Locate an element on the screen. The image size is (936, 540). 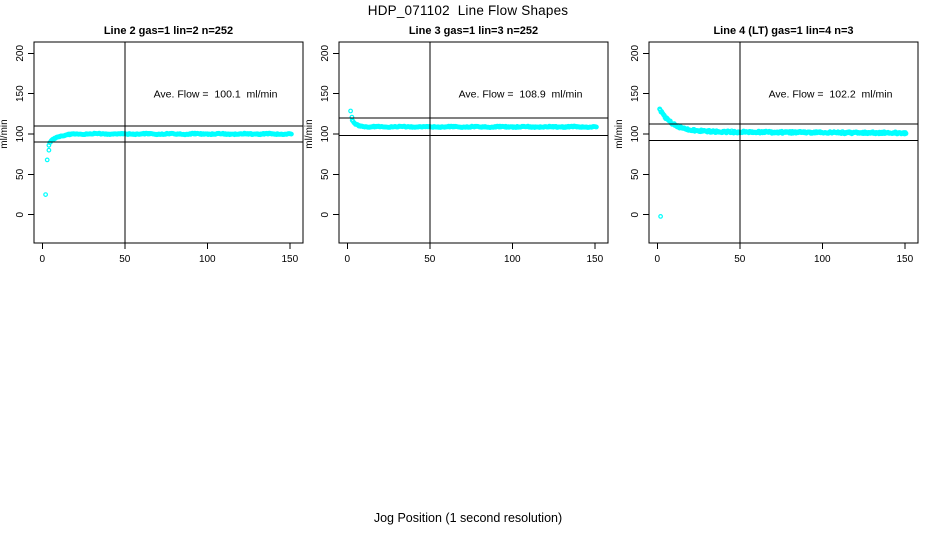
ave-flow-annotation: Ave. Flow = 100.1 ml/min is located at coordinates (216, 95).